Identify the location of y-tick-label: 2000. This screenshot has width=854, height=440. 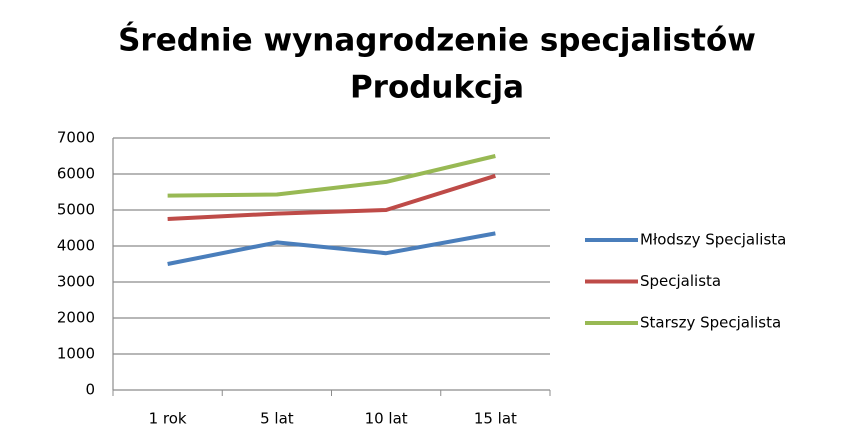
(76, 318).